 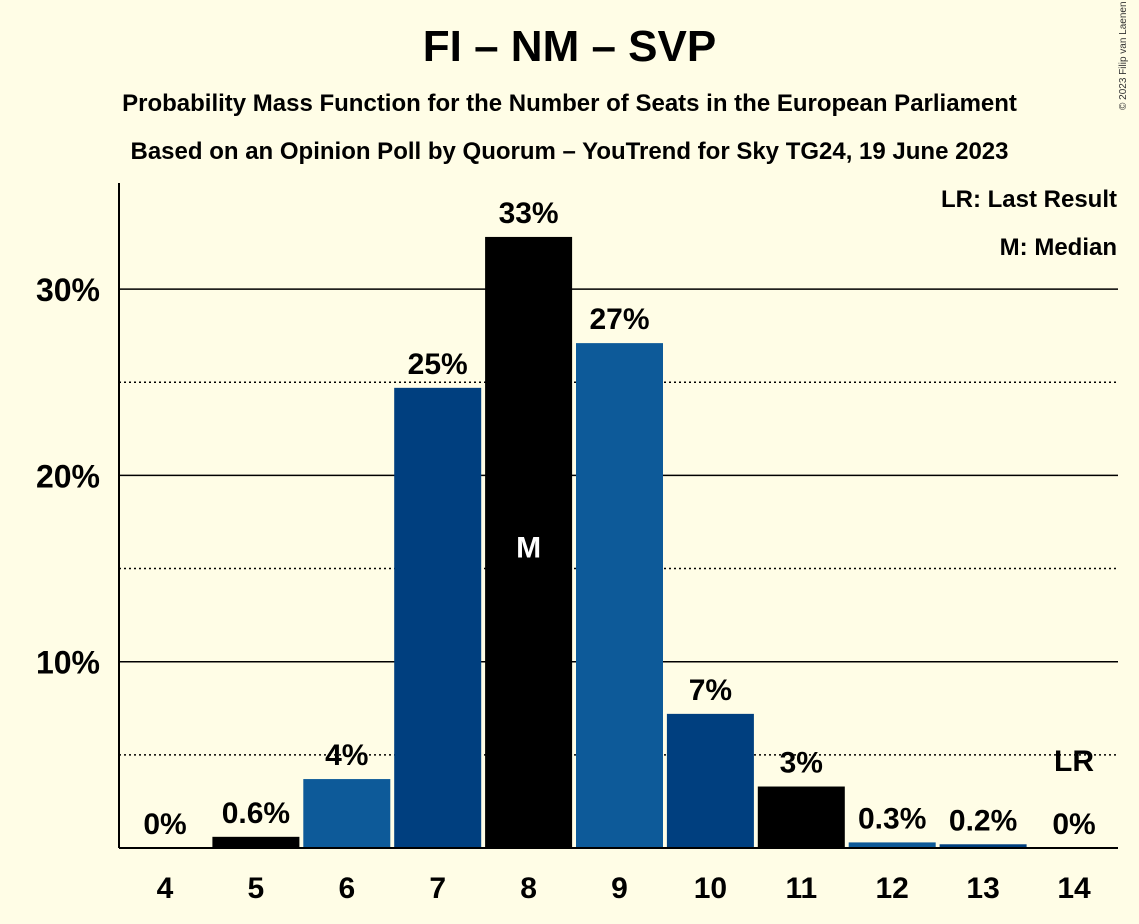 I want to click on data-label: 7%, so click(x=710, y=690).